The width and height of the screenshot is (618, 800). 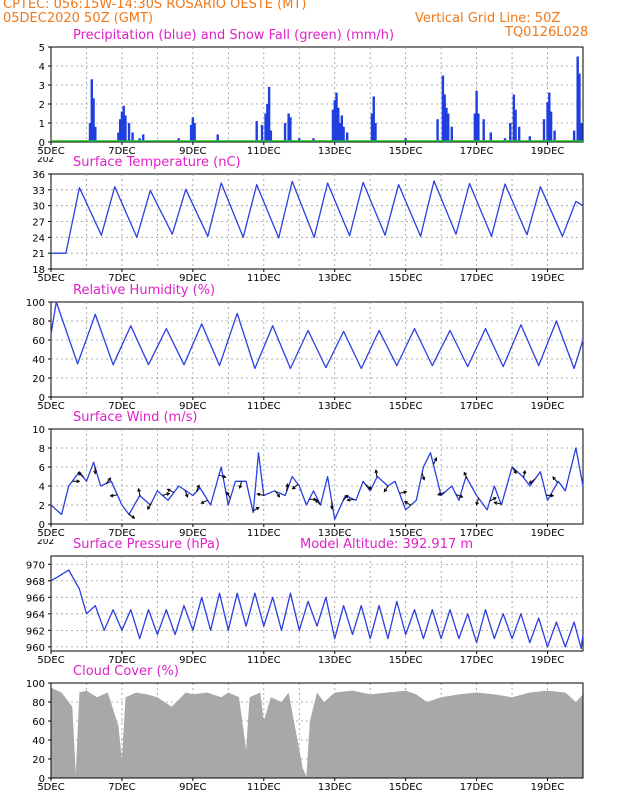 What do you see at coordinates (38, 254) in the screenshot?
I see `y-tick-label: 21` at bounding box center [38, 254].